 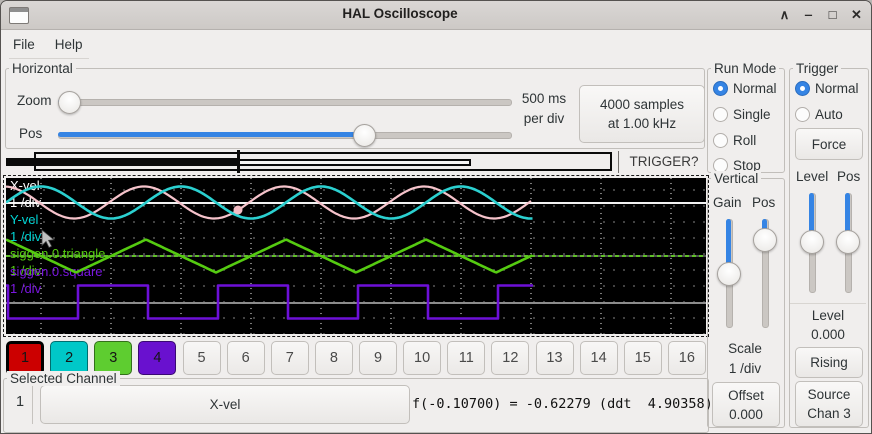 What do you see at coordinates (727, 202) in the screenshot?
I see `gain-label: Gain` at bounding box center [727, 202].